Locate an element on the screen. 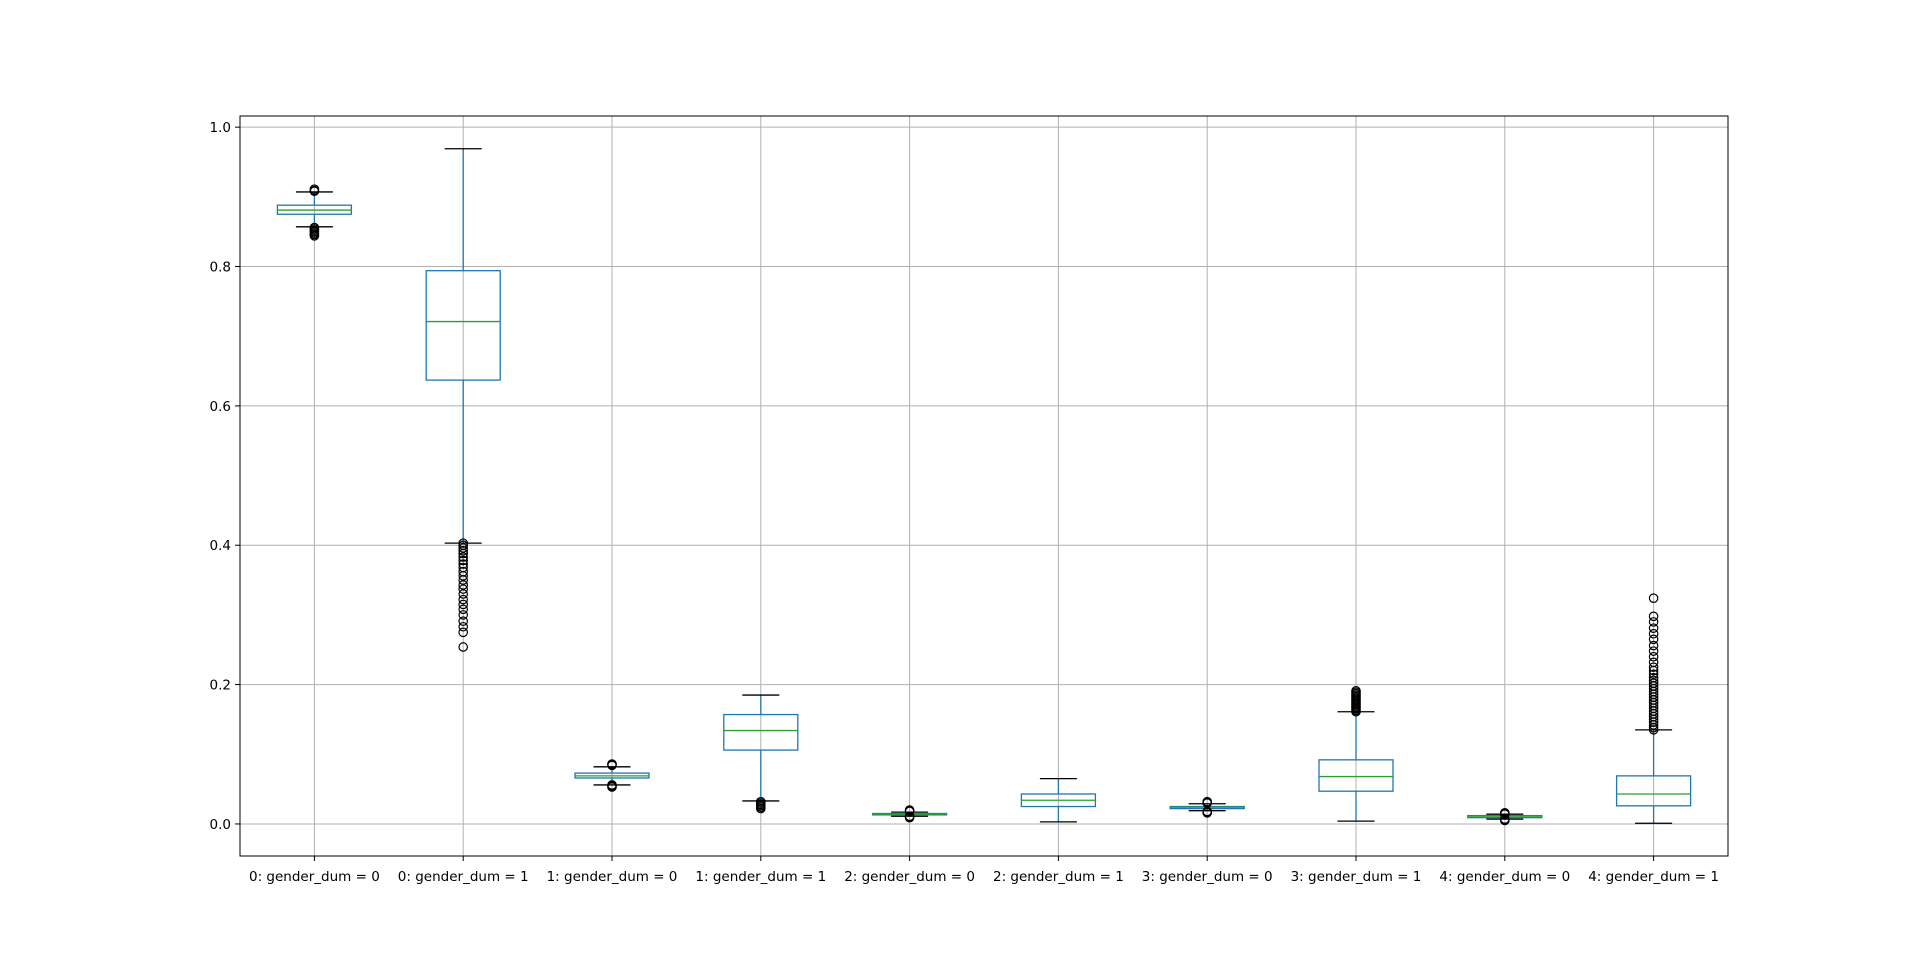  x-tick-label: 1: gender_dum = 0 is located at coordinates (612, 877).